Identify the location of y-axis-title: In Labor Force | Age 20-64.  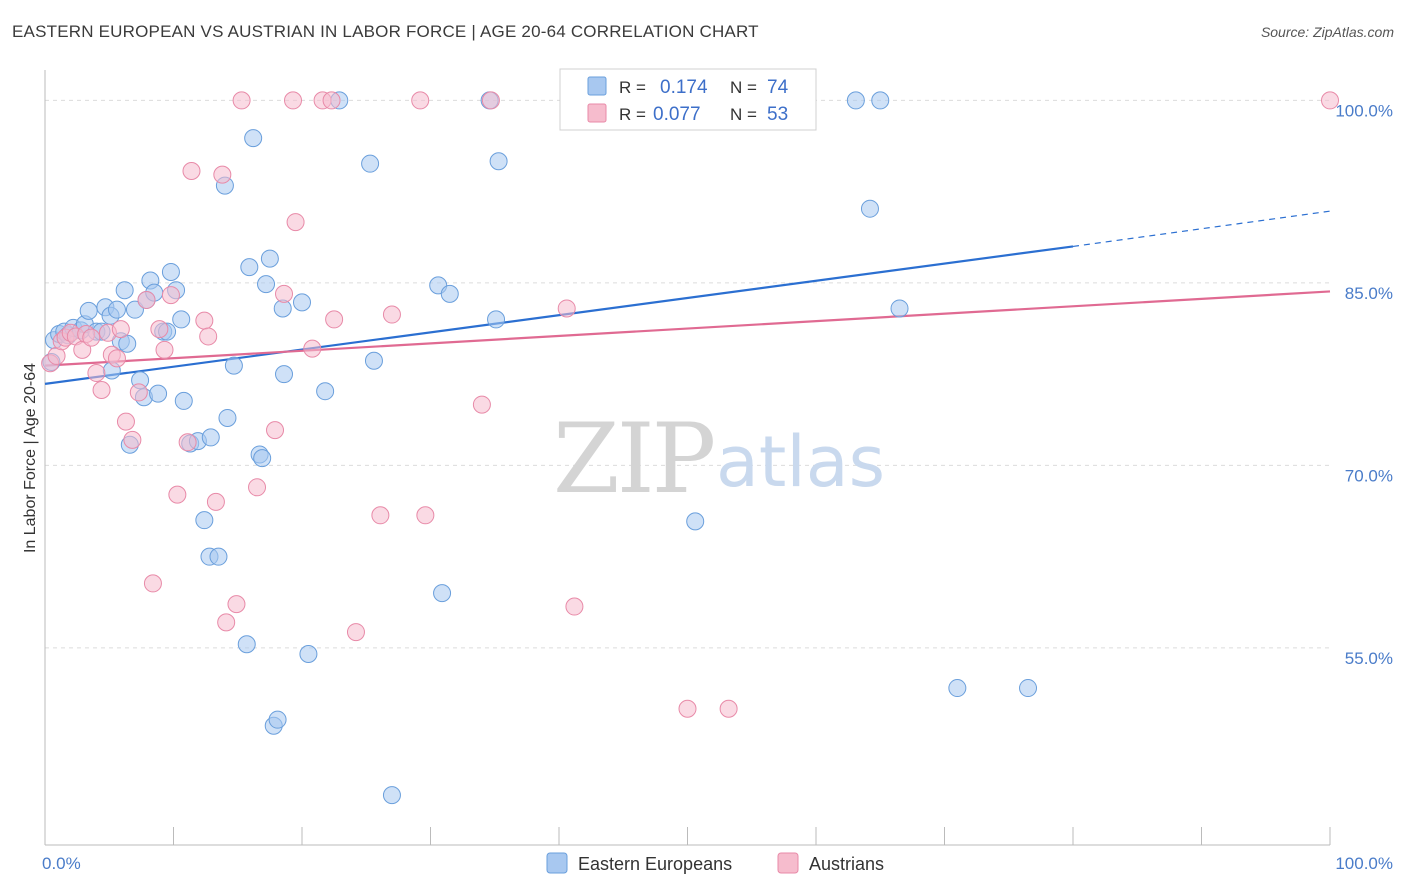
(30, 458).